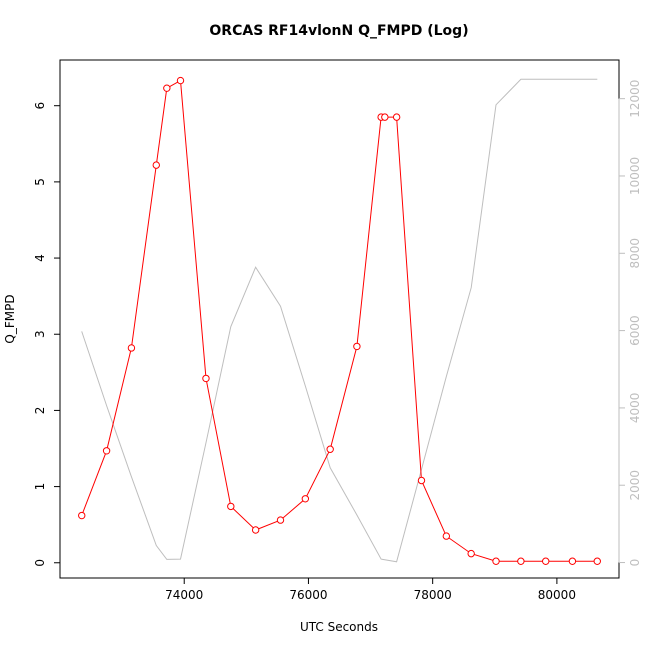  What do you see at coordinates (635, 485) in the screenshot?
I see `y-right-tick-label: 2000` at bounding box center [635, 485].